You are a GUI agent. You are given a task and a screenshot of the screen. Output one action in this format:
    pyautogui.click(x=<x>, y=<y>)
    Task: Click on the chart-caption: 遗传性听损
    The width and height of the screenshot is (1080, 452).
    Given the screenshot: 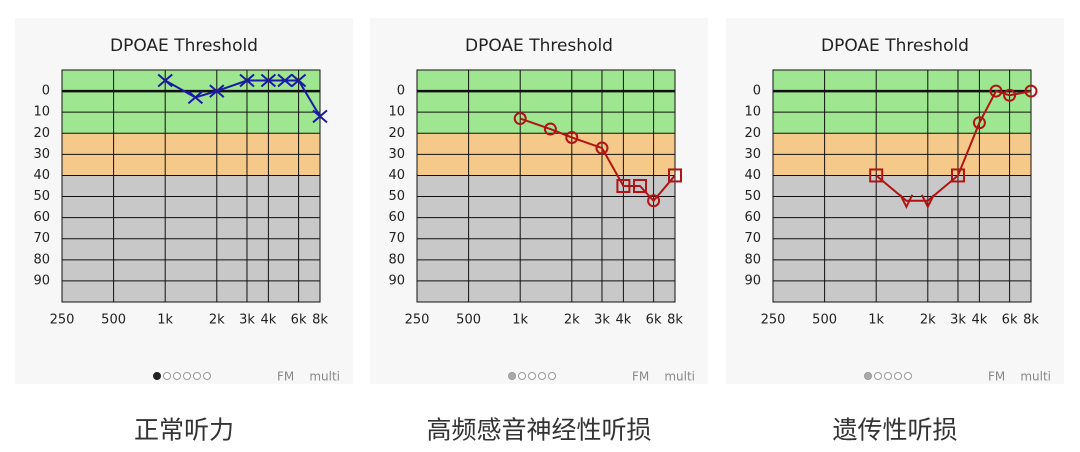 What is the action you would take?
    pyautogui.click(x=894, y=430)
    